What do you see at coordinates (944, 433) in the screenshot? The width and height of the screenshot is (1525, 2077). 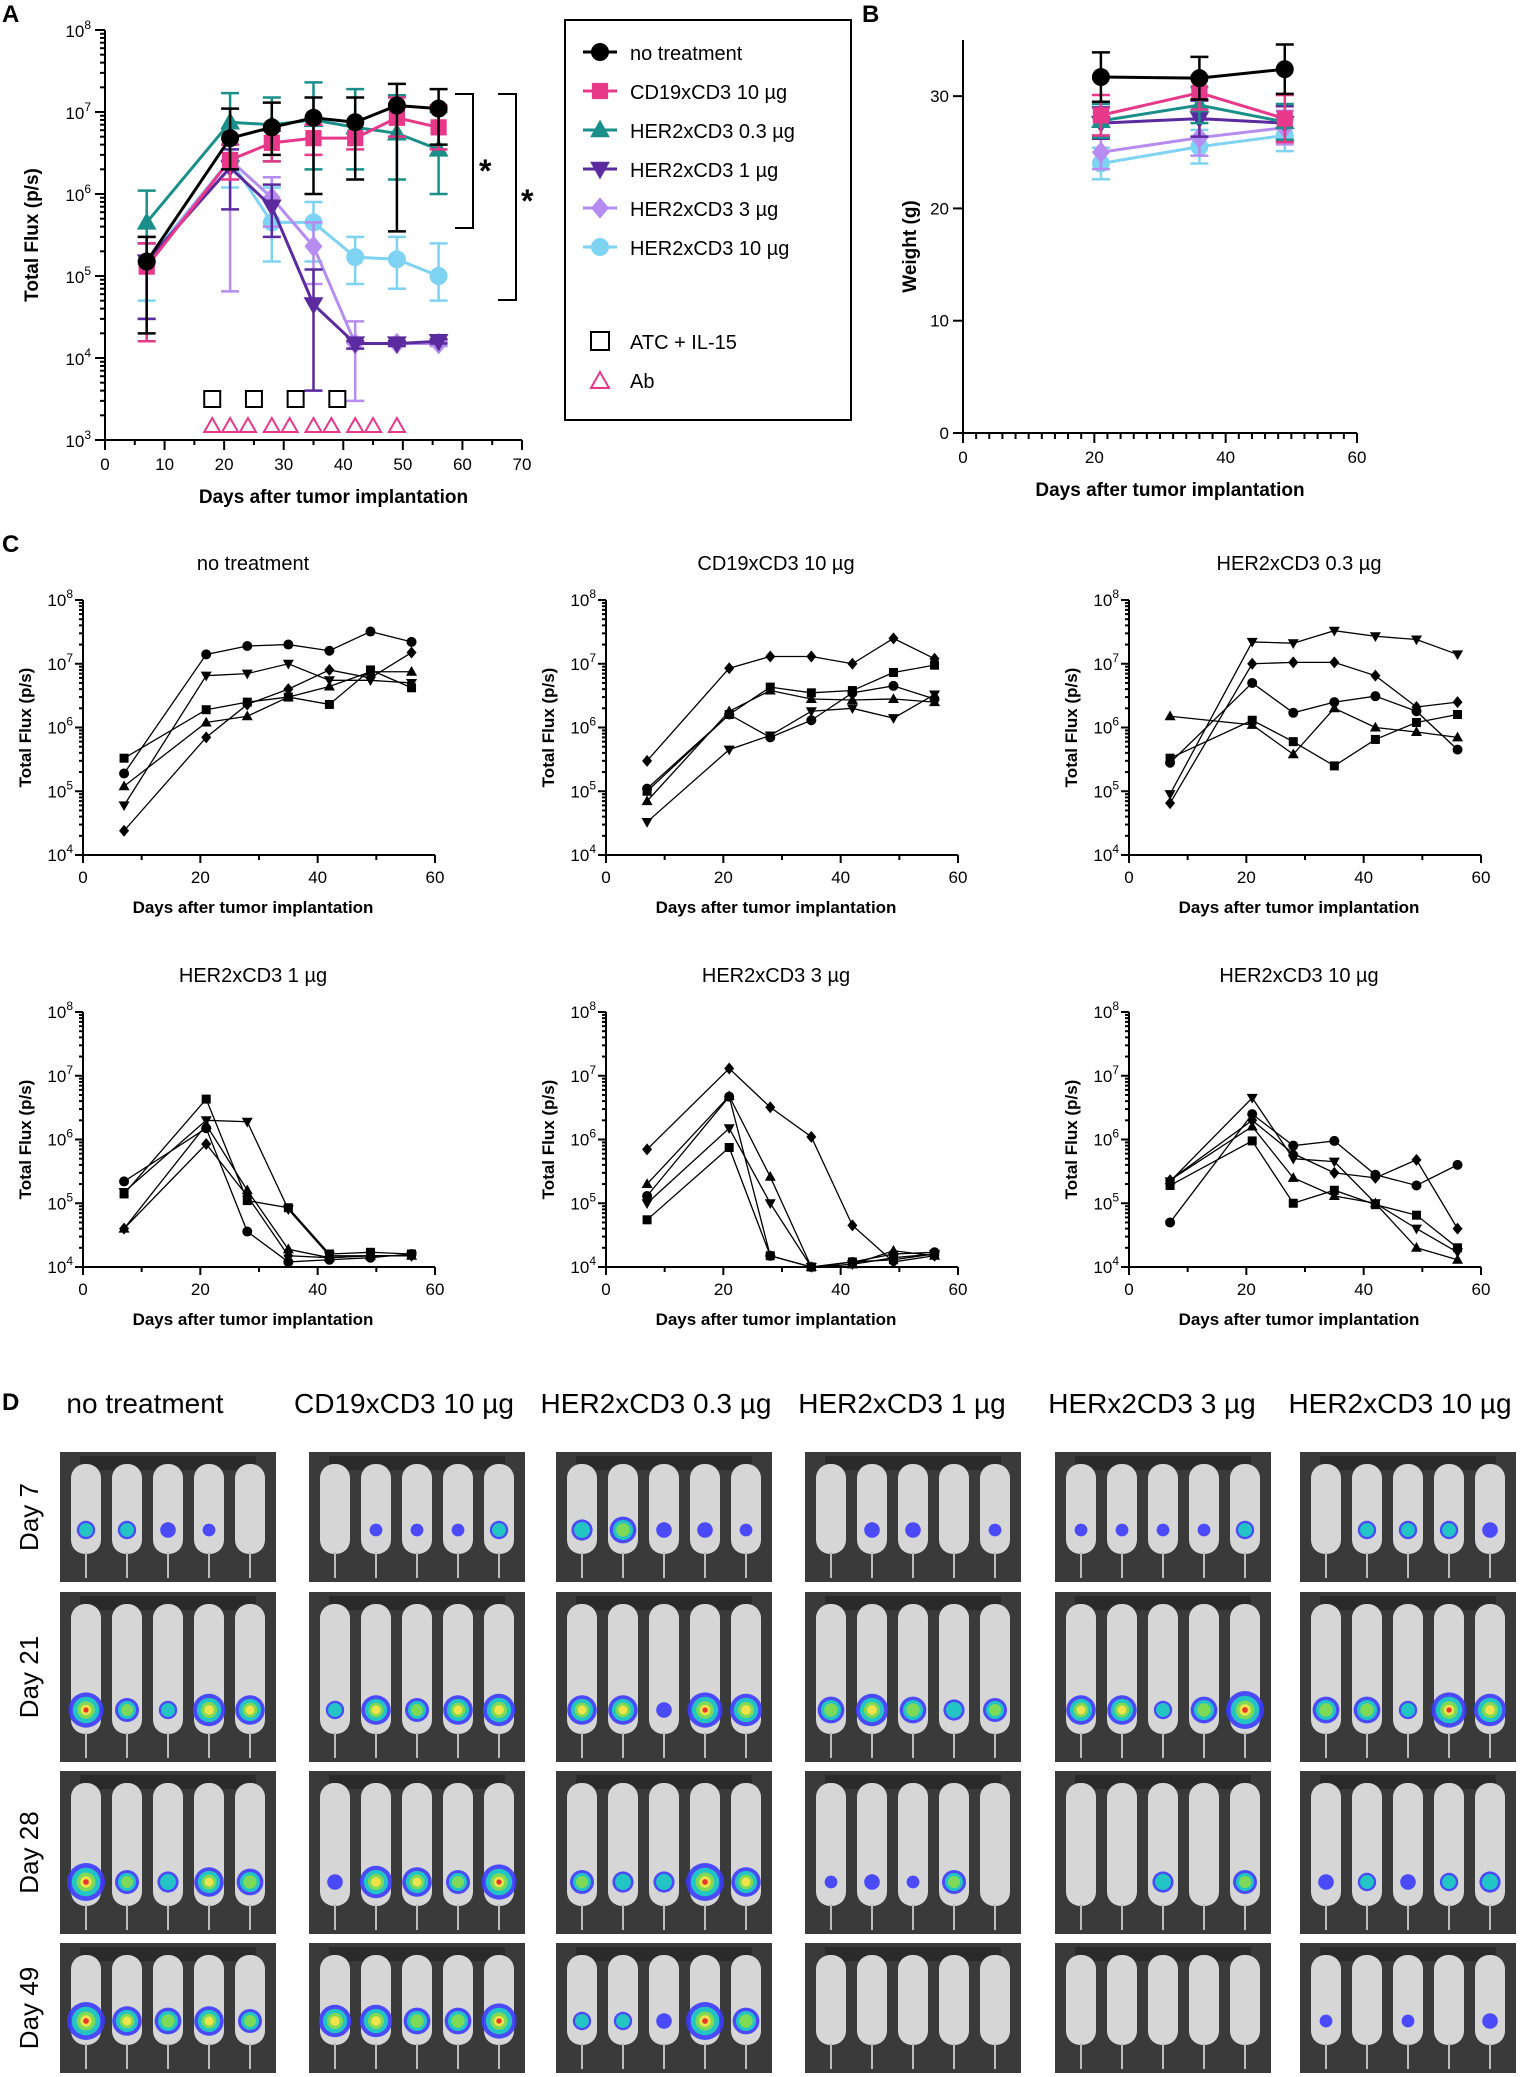 I see `y-tick-label: 0` at bounding box center [944, 433].